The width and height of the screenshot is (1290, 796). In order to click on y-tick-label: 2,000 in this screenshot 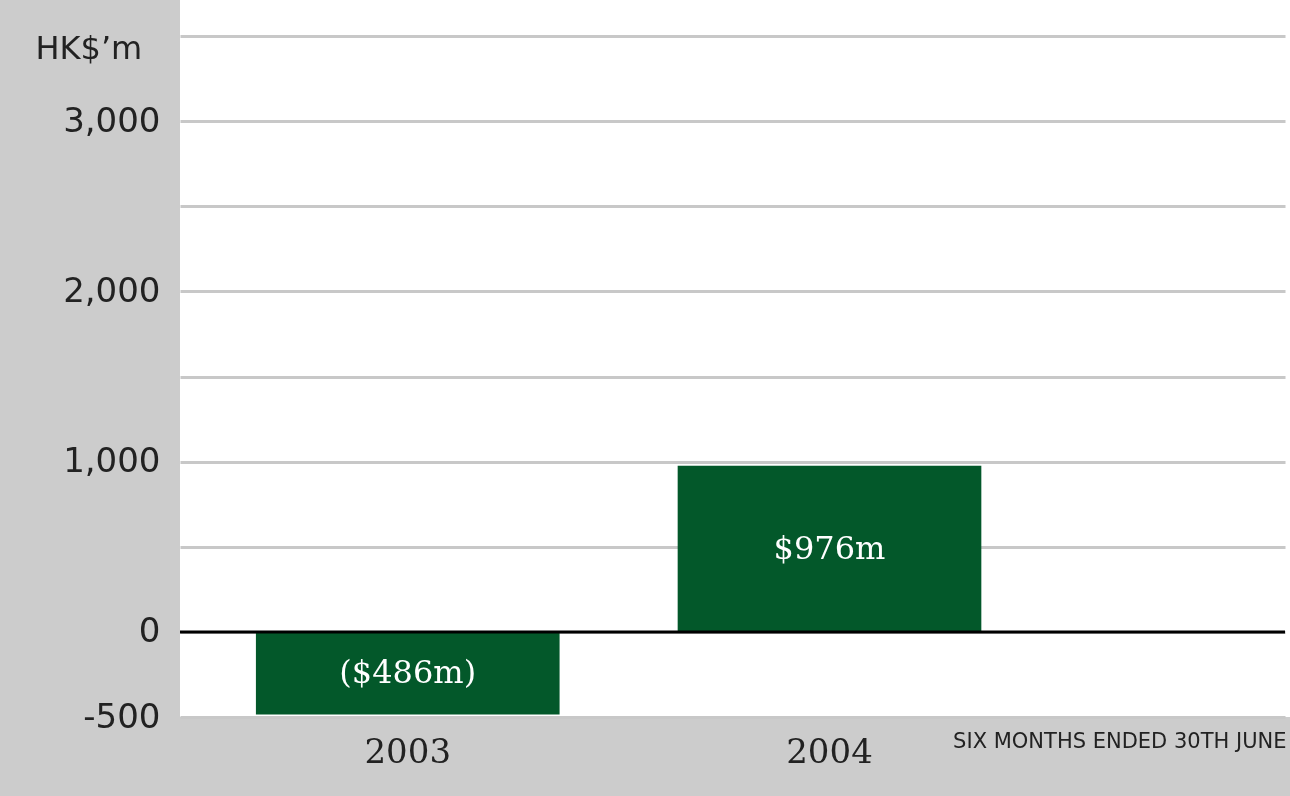, I will do `click(112, 289)`.